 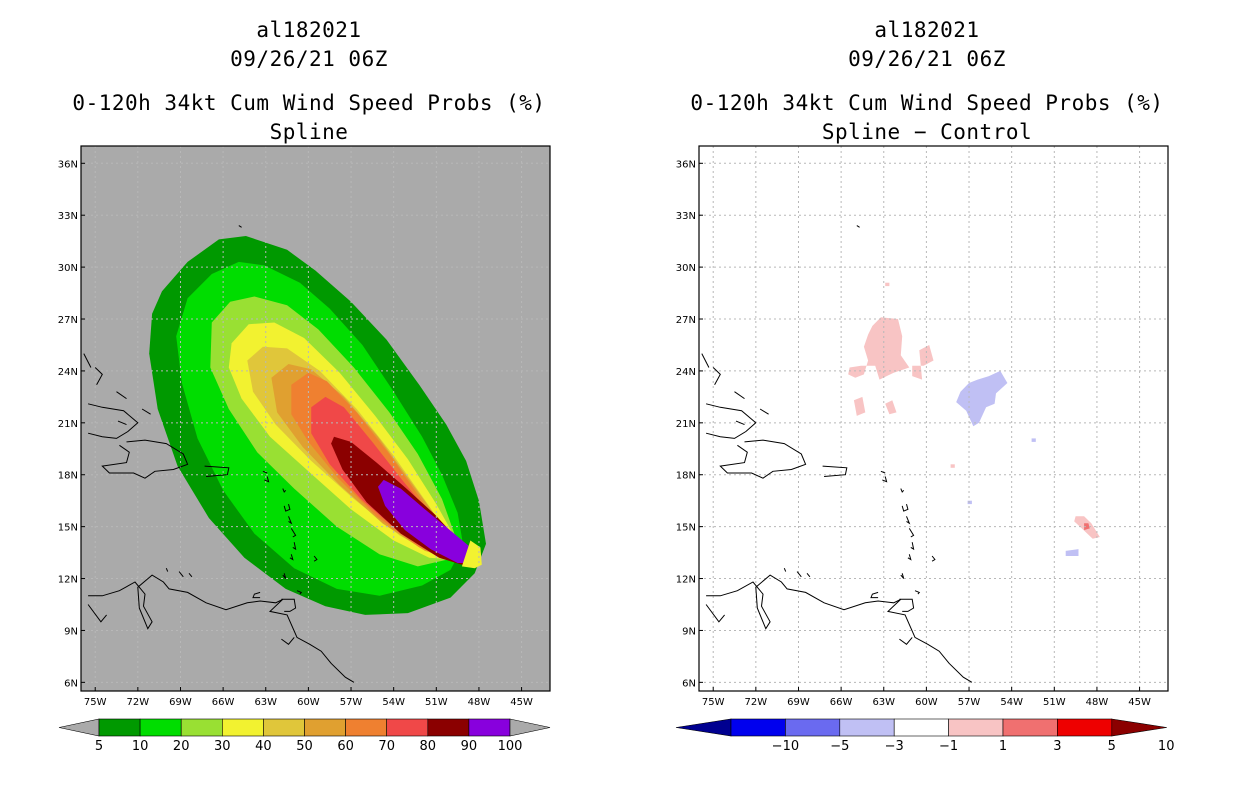 I want to click on storm-id: al182021, so click(x=309, y=30).